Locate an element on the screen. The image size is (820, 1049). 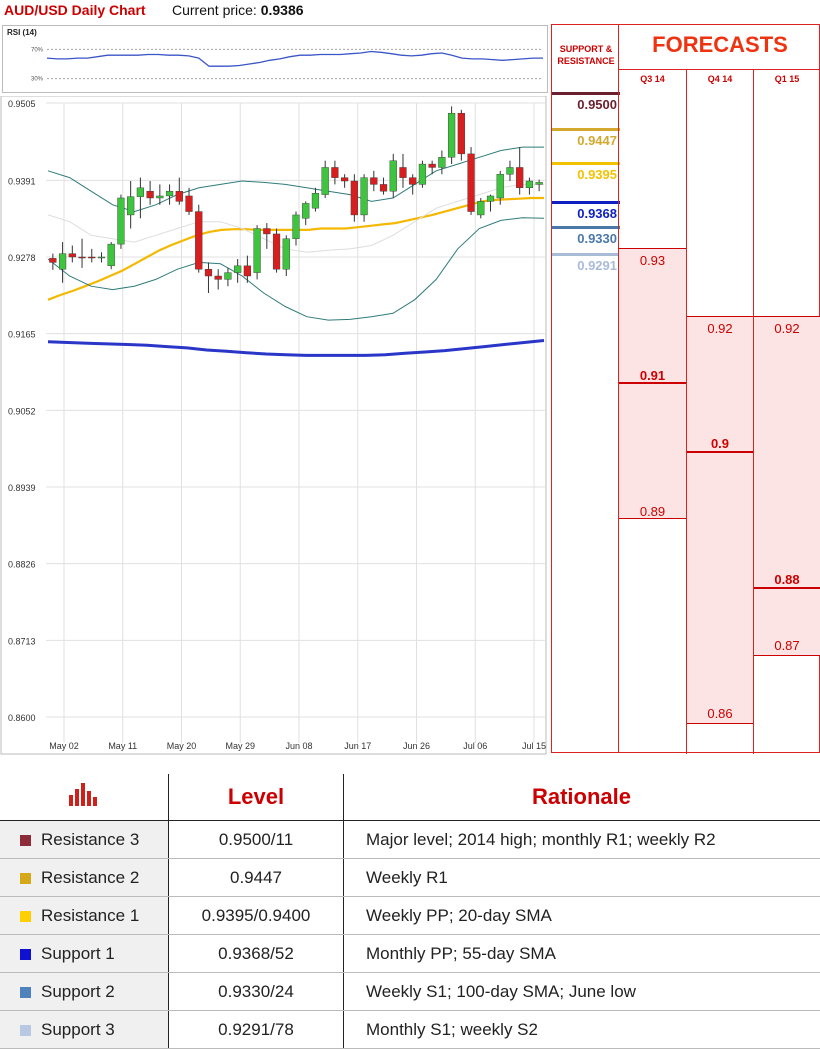
bar-chart-icon is located at coordinates (84, 794).